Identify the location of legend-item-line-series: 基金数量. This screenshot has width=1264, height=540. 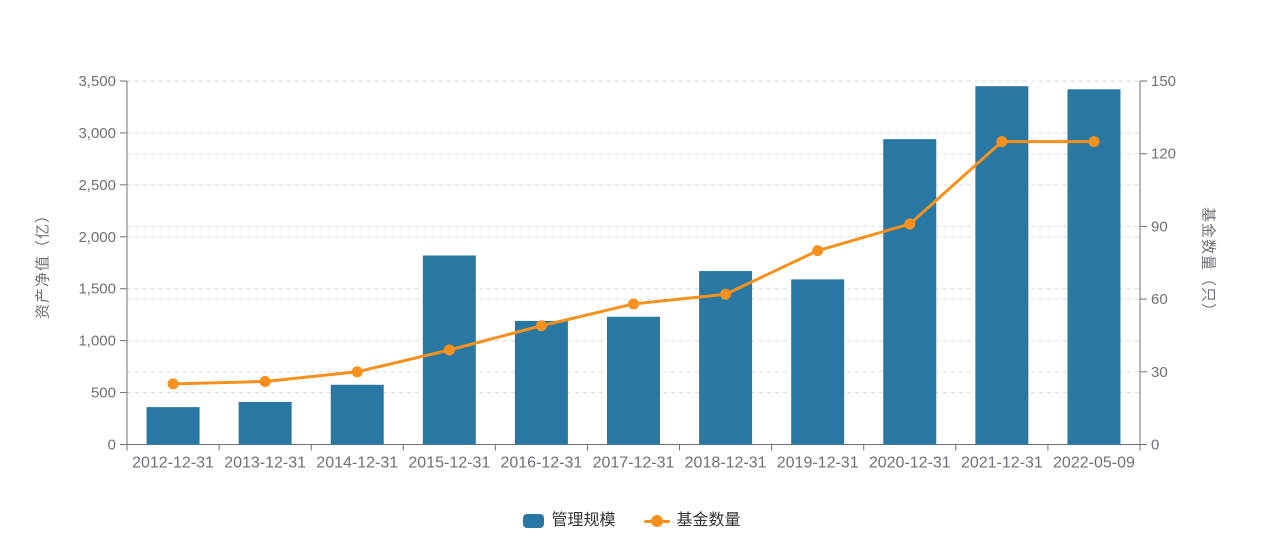
(692, 521).